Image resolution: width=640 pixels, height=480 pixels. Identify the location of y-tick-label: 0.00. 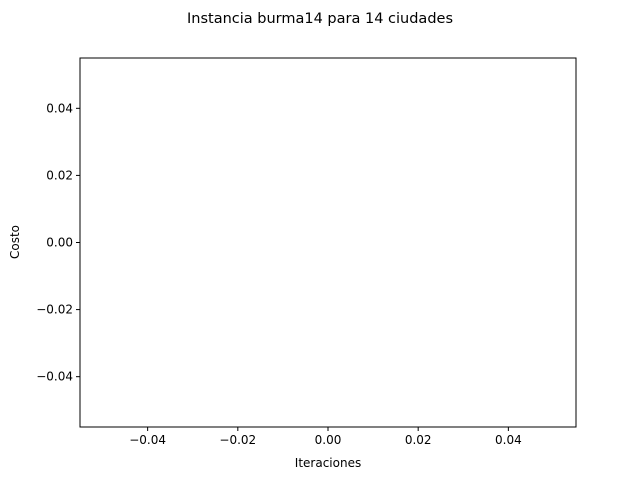
(59, 243).